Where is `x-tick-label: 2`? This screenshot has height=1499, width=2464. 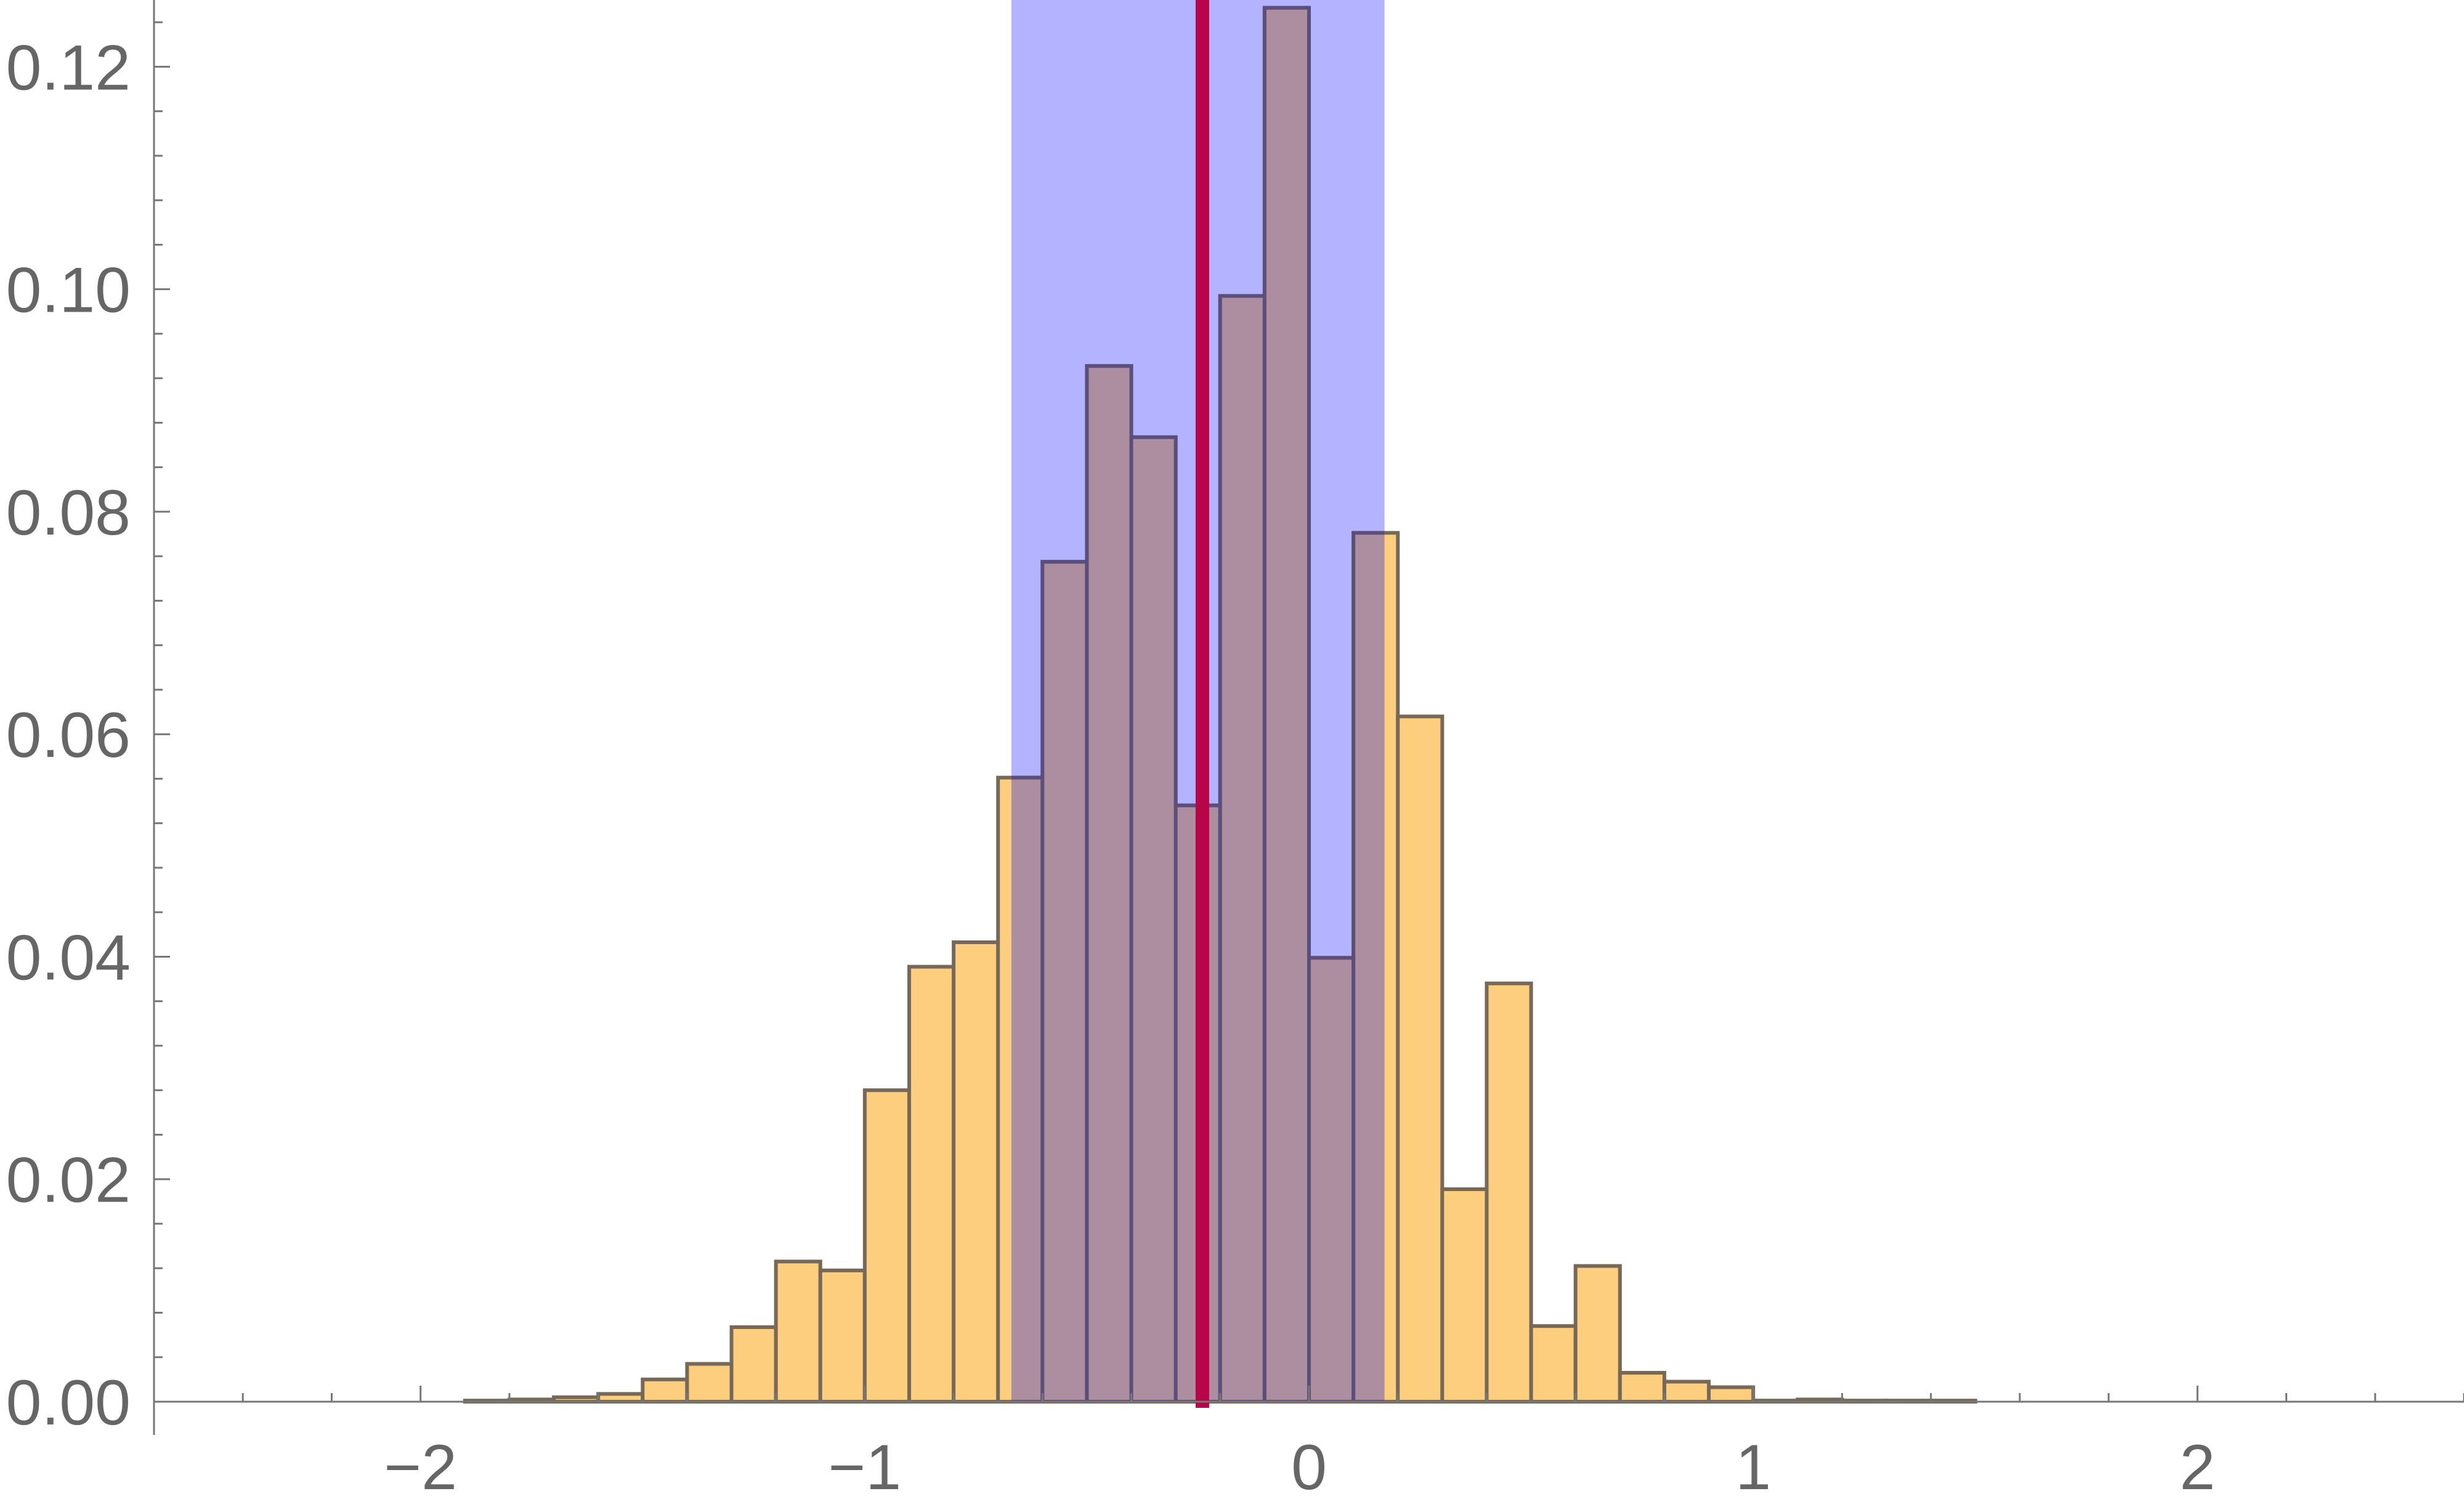 x-tick-label: 2 is located at coordinates (2197, 1465).